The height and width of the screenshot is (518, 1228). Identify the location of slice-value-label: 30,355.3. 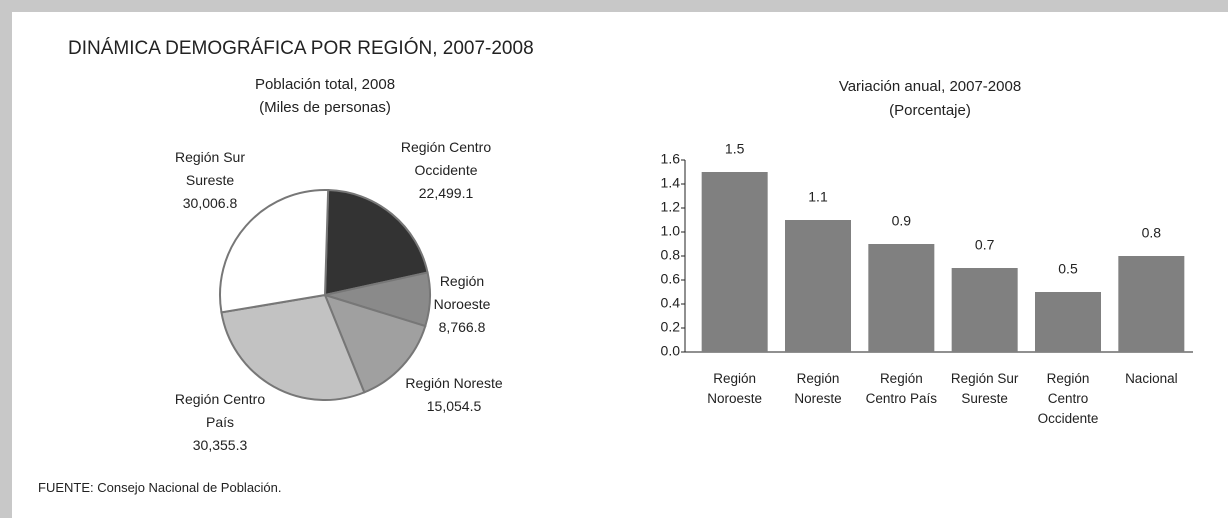
(220, 445).